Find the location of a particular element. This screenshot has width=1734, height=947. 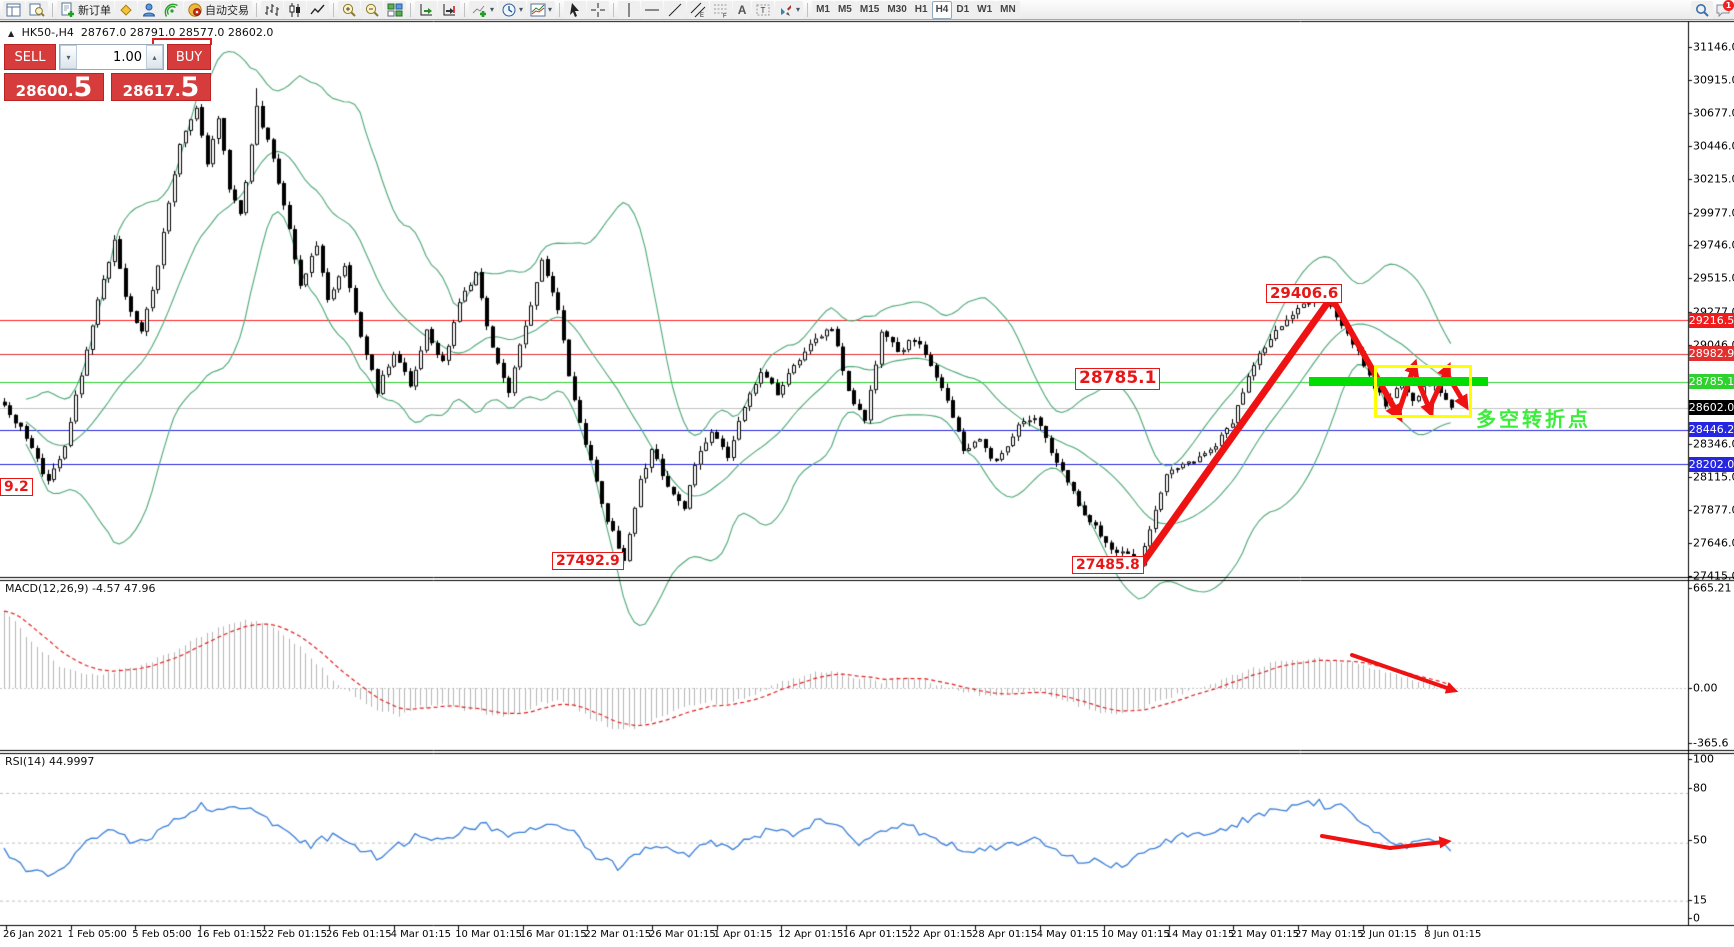

zoom-in-button is located at coordinates (349, 9).